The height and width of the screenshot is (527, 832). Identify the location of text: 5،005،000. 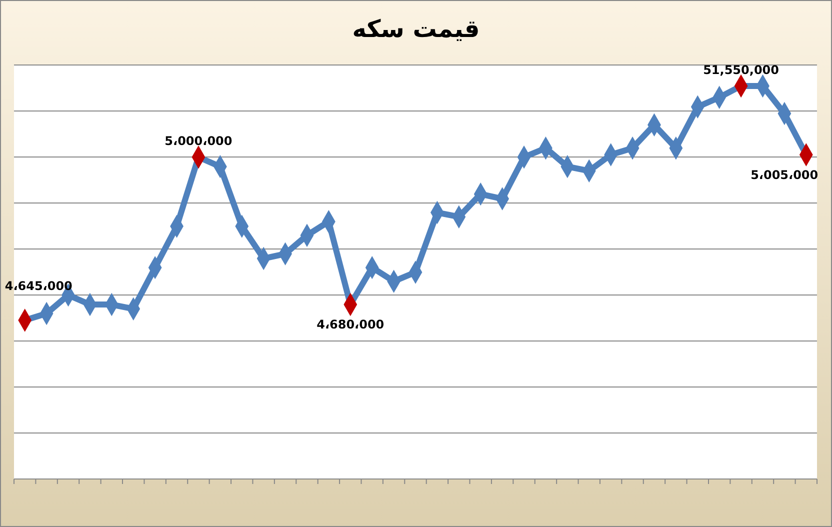
(784, 175).